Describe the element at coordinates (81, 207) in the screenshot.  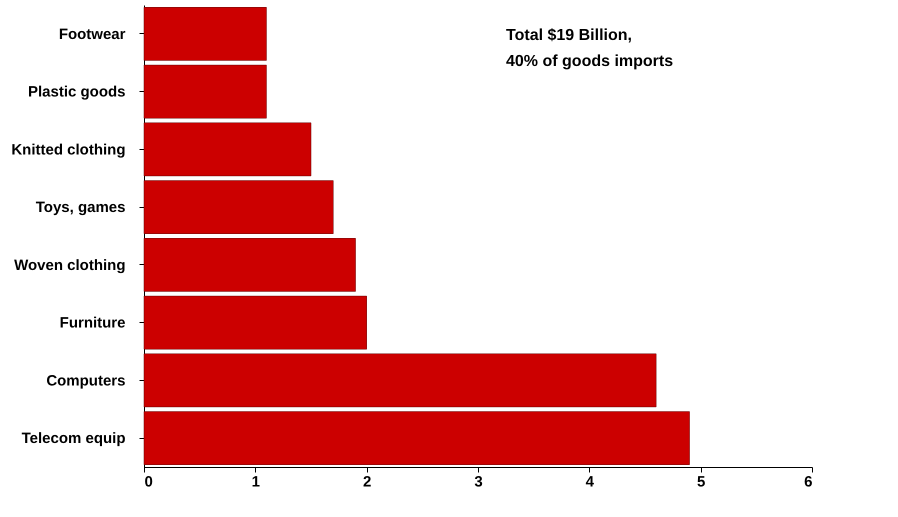
I see `y-tick-label: Toys, games` at that location.